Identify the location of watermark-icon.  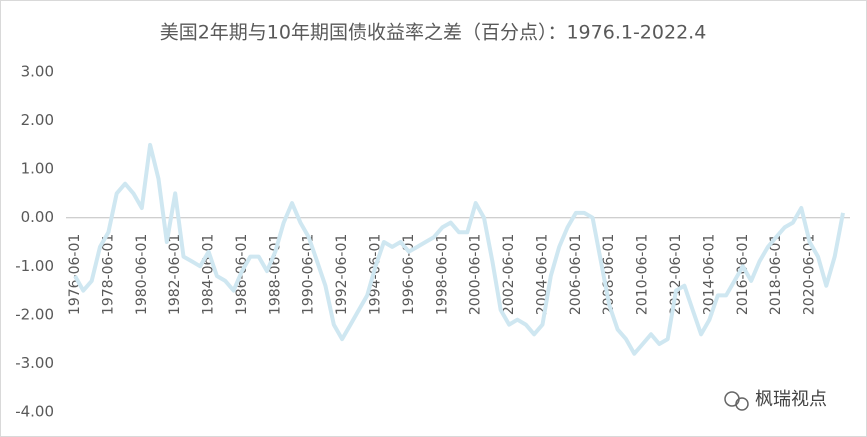
(736, 401).